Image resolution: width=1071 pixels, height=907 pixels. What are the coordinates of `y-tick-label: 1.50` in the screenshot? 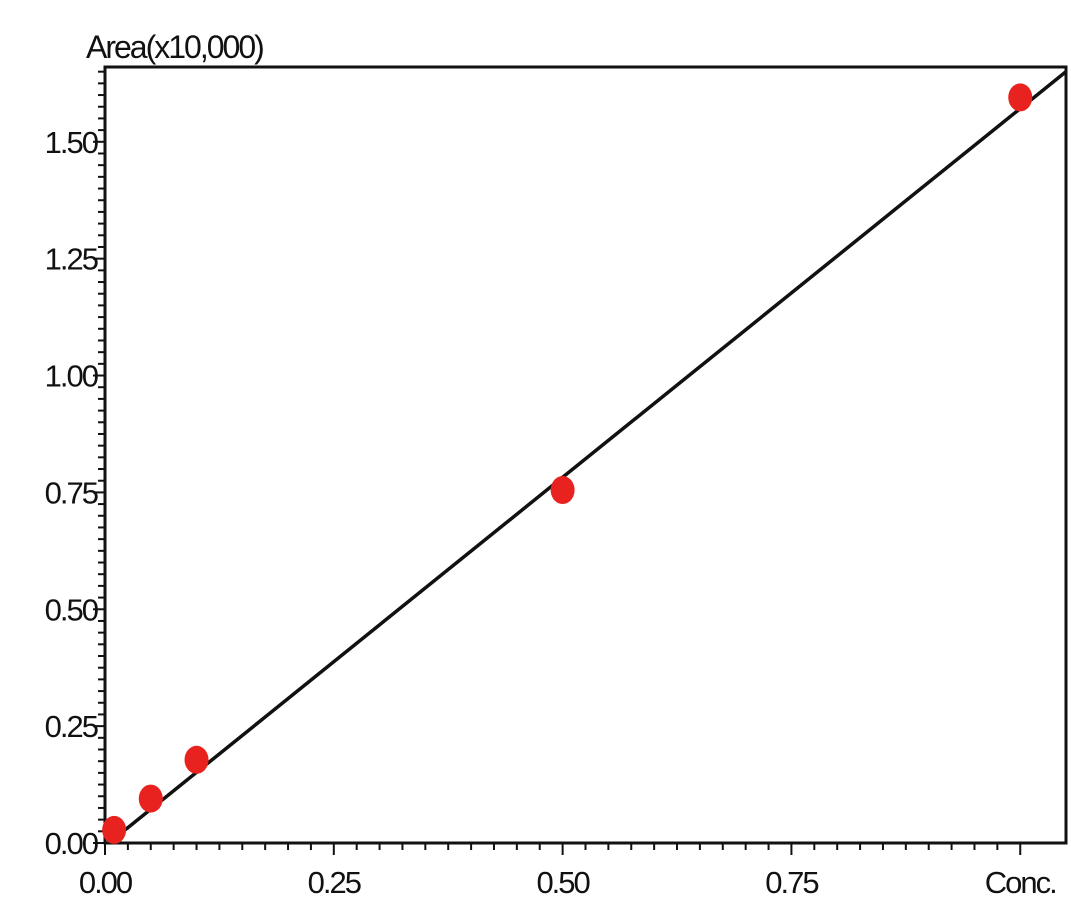 It's located at (72, 142).